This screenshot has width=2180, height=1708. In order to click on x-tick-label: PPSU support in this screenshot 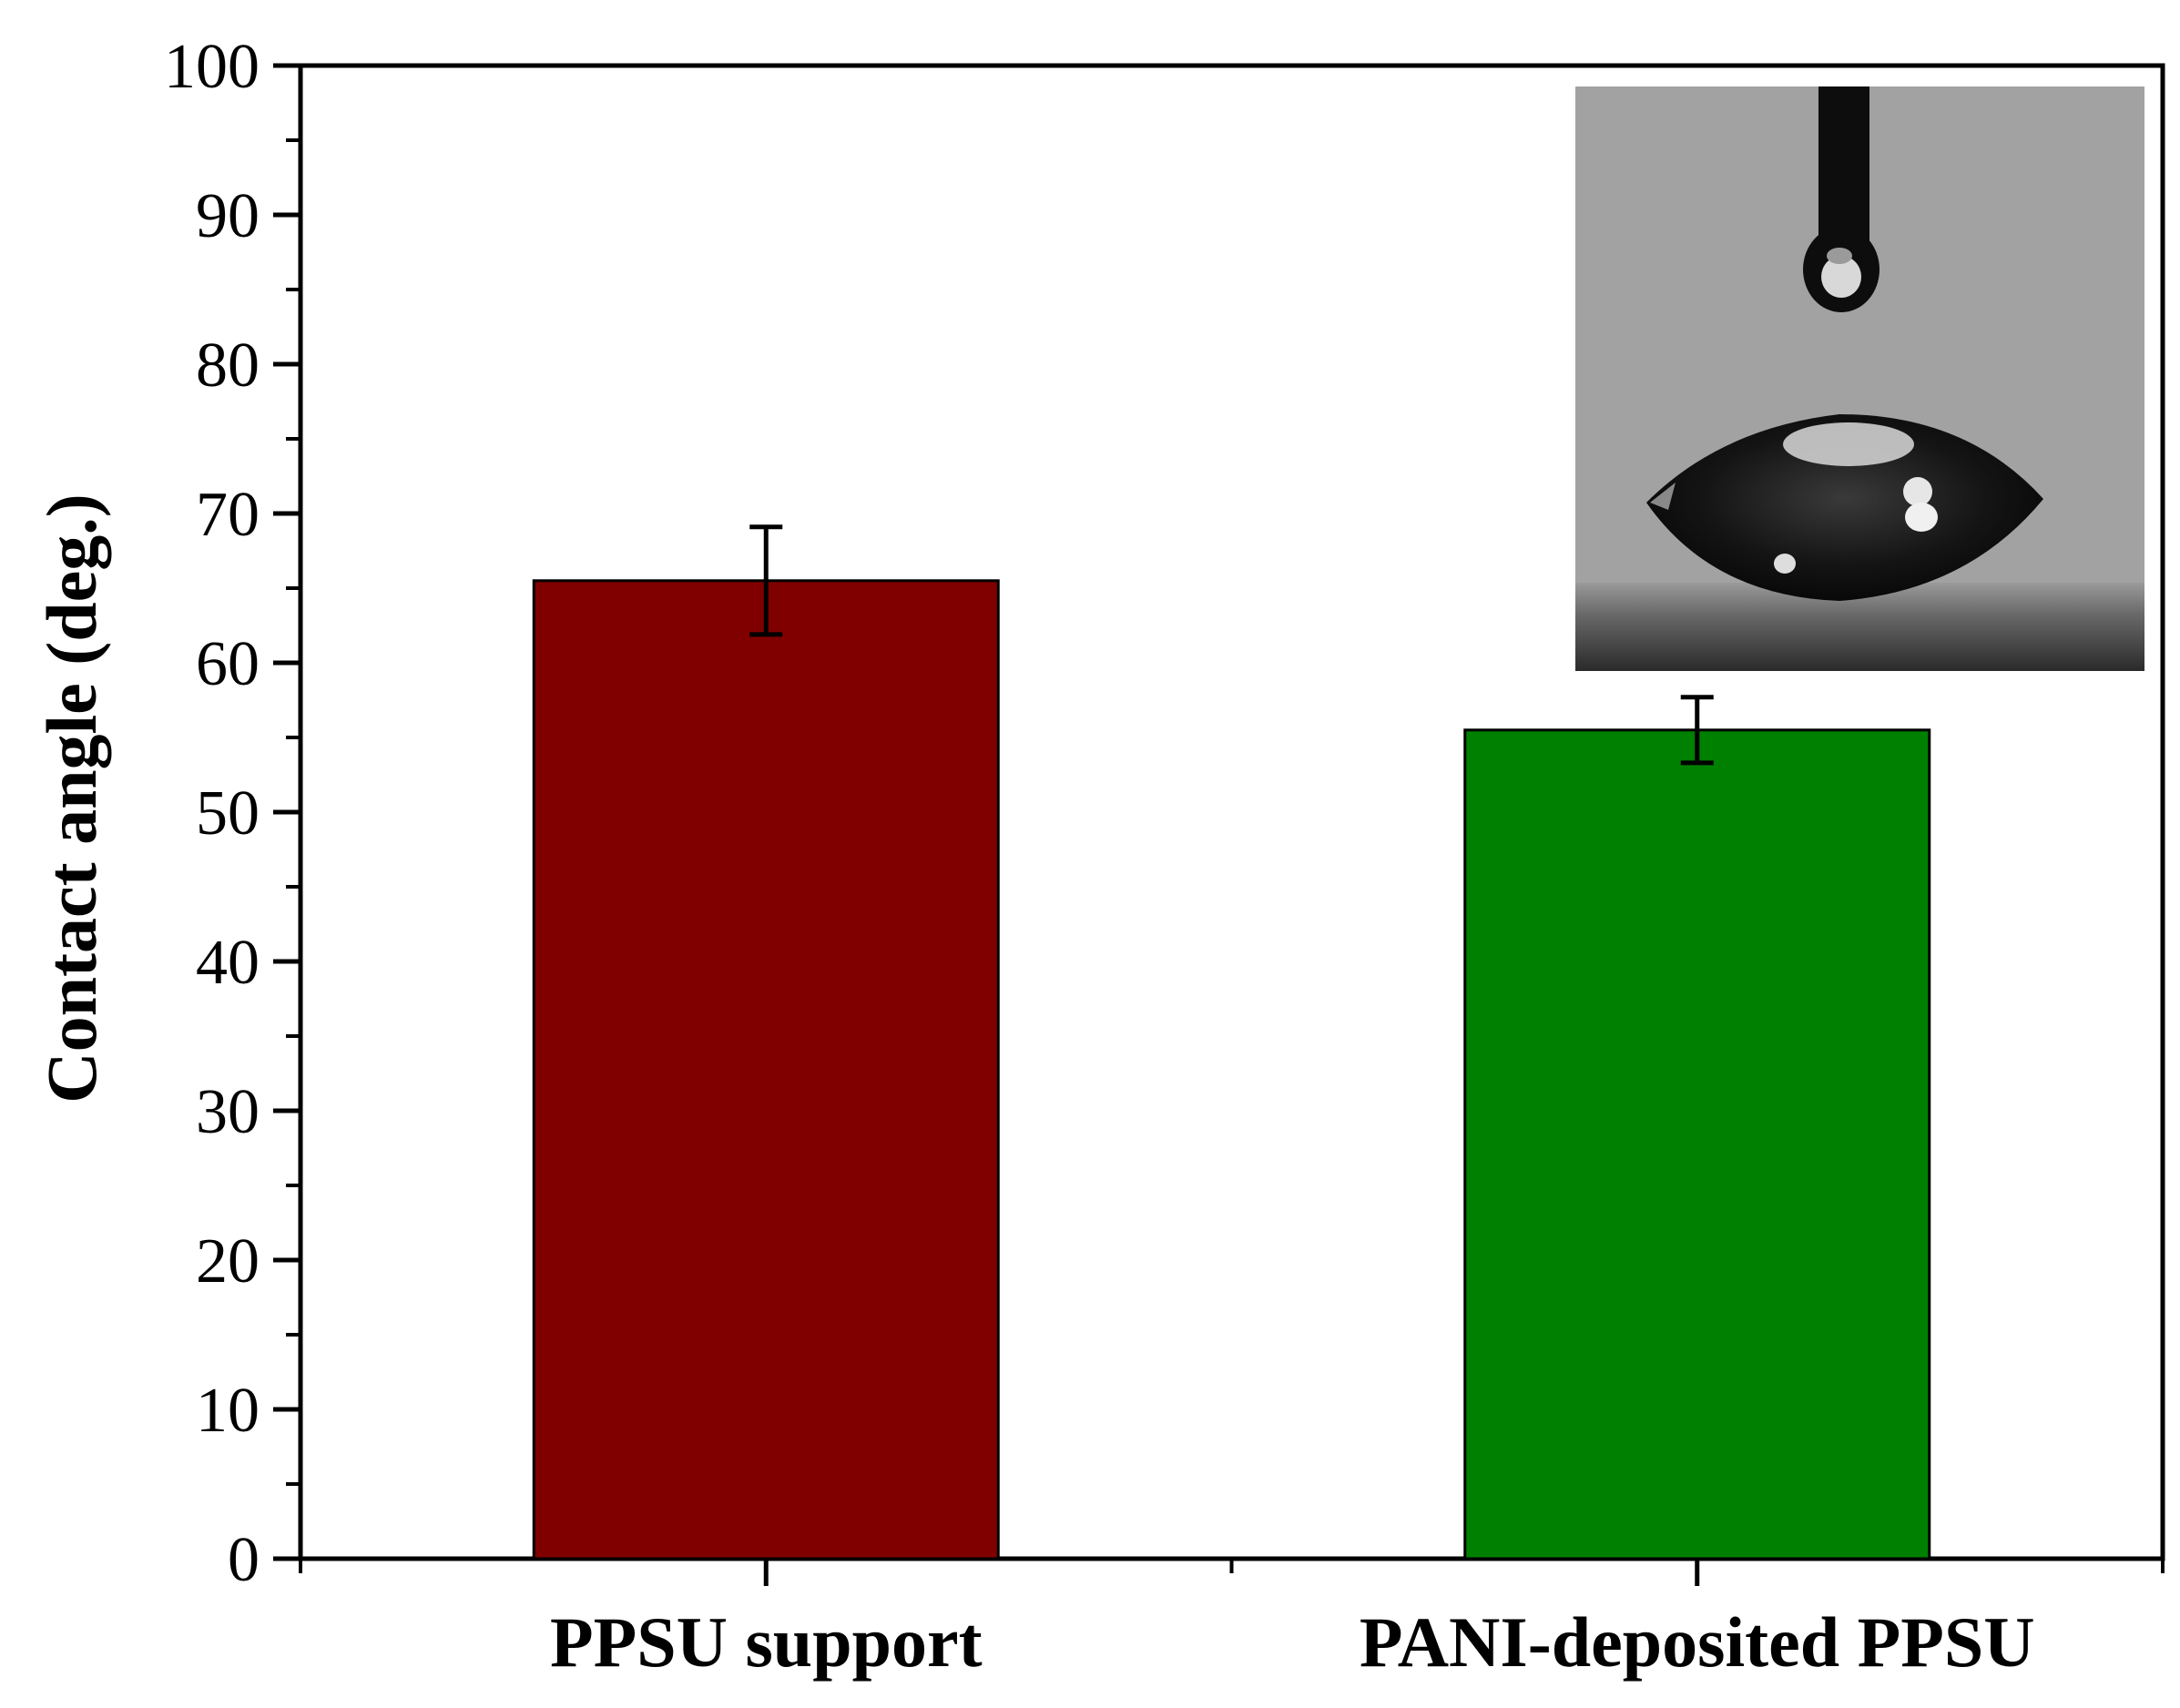, I will do `click(766, 1642)`.